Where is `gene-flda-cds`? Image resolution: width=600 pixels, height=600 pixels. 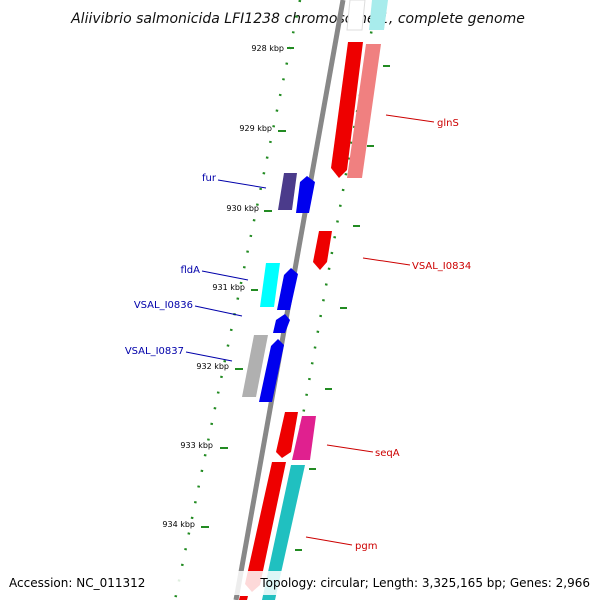 gene-flda-cds is located at coordinates (287, 289).